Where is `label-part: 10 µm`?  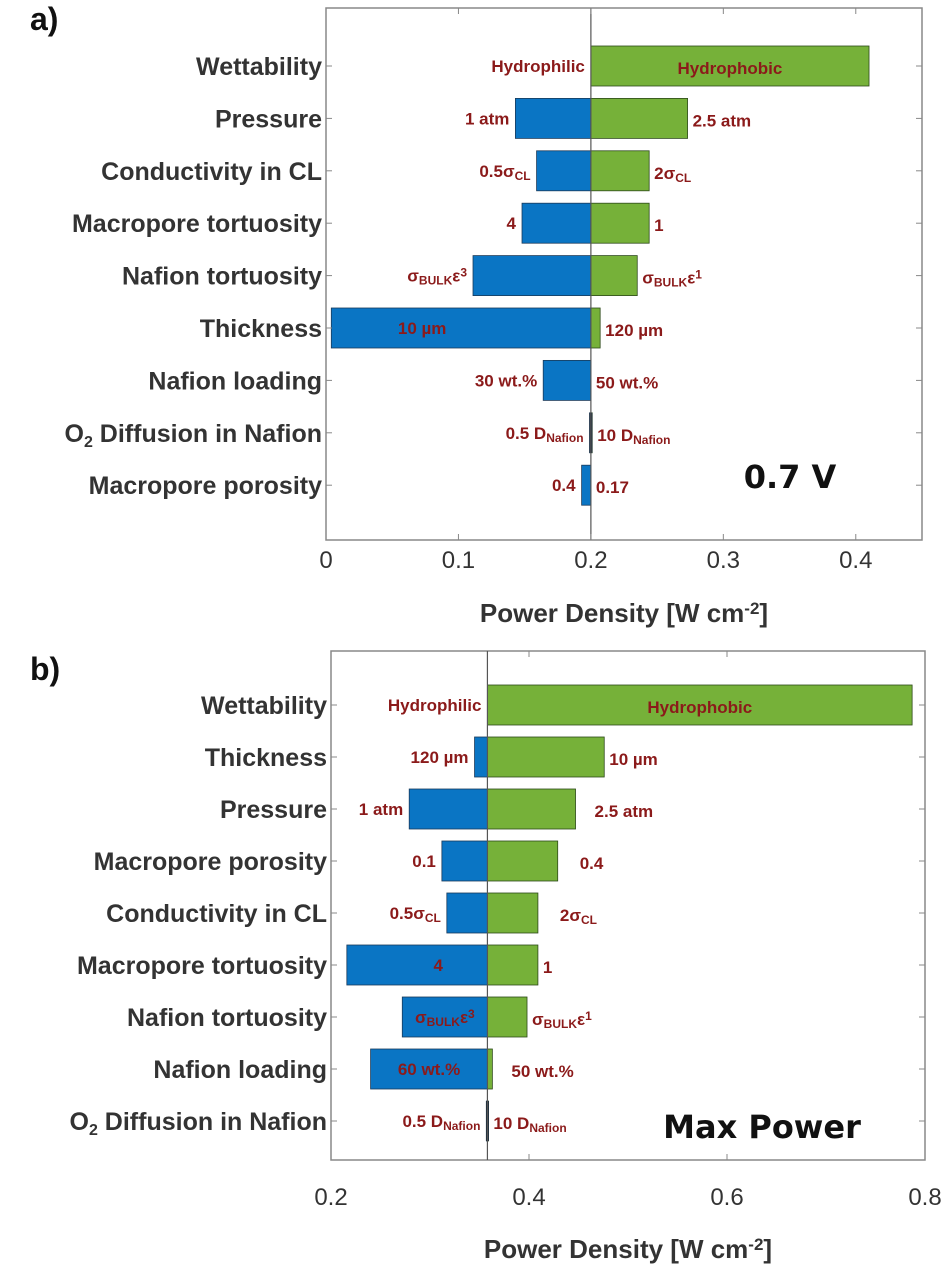 label-part: 10 µm is located at coordinates (422, 328).